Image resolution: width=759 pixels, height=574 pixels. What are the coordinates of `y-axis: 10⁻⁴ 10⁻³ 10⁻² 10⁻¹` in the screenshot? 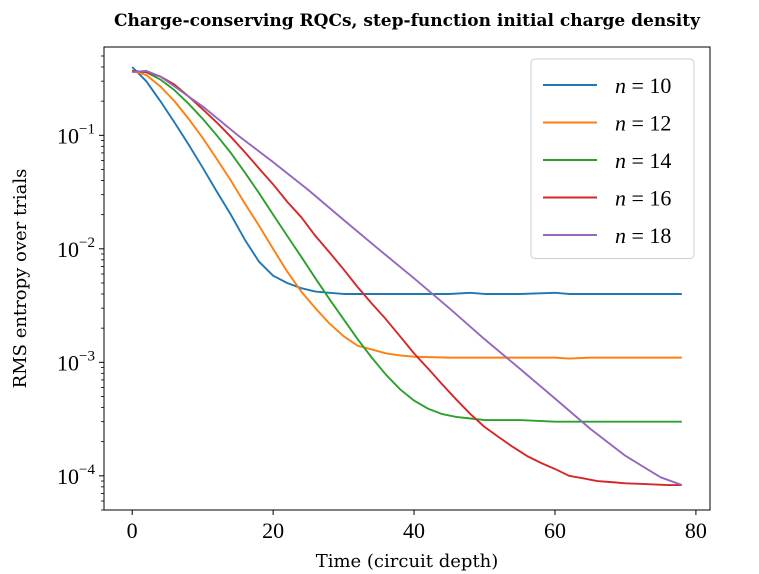 It's located at (80, 283).